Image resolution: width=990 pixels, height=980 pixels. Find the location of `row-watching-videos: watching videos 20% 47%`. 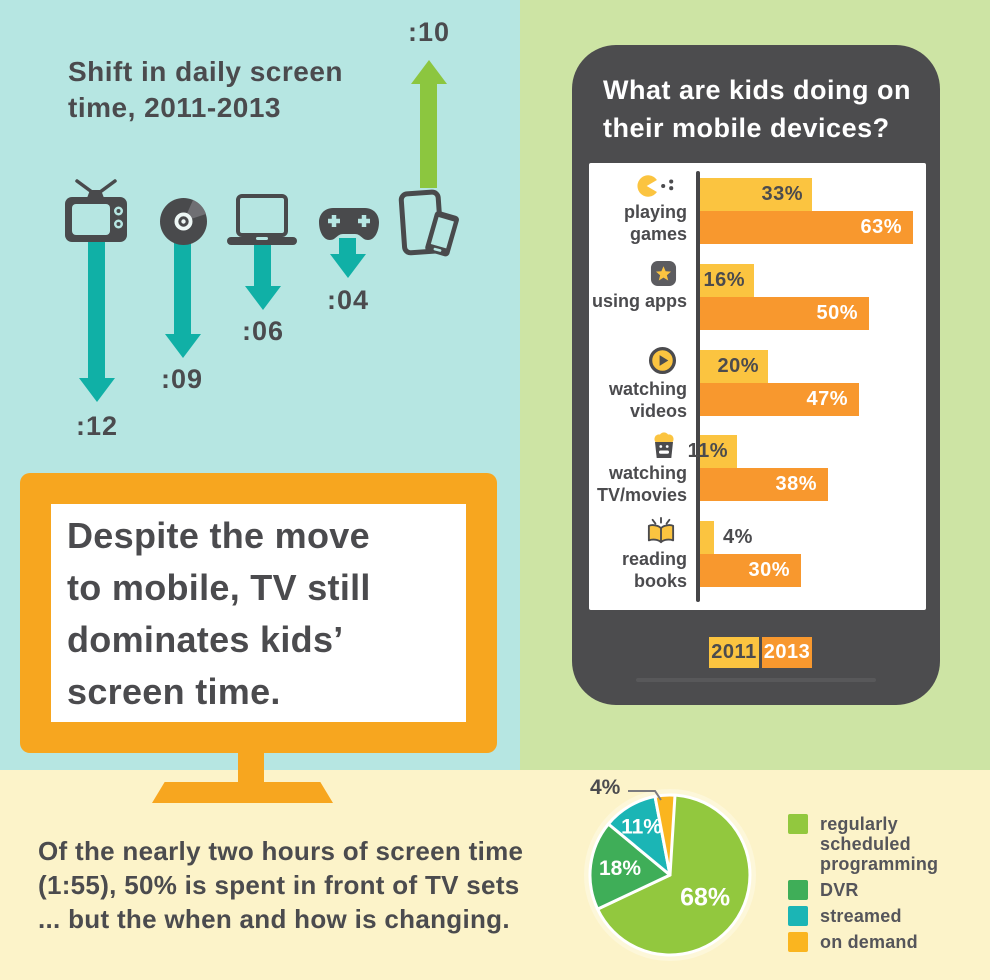

row-watching-videos: watching videos 20% 47% is located at coordinates (757, 383).